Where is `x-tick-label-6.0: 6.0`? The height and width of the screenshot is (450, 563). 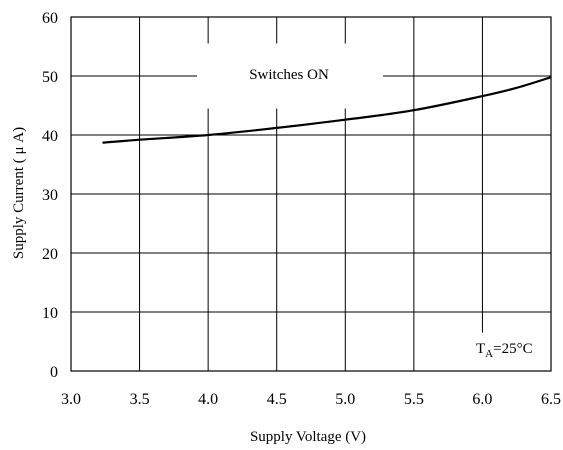 x-tick-label-6.0: 6.0 is located at coordinates (482, 399).